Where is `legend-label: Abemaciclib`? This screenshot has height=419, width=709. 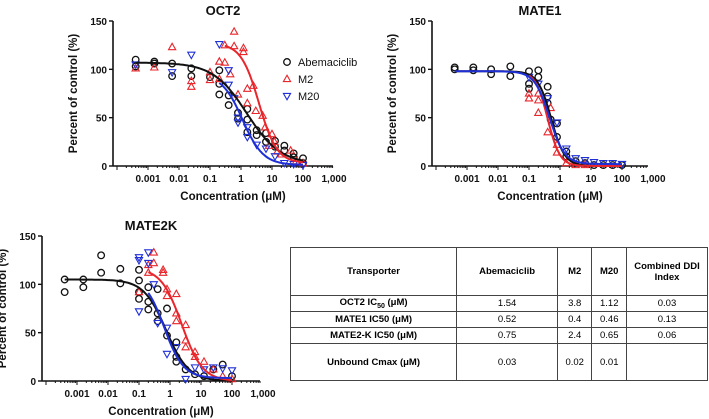
legend-label: Abemaciclib is located at coordinates (327, 63).